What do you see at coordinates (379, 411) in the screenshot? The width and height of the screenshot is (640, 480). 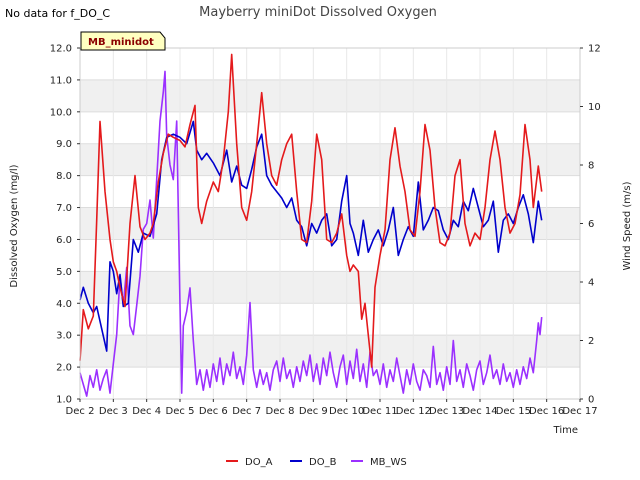 I see `x-tick-label: Dec 11` at bounding box center [379, 411].